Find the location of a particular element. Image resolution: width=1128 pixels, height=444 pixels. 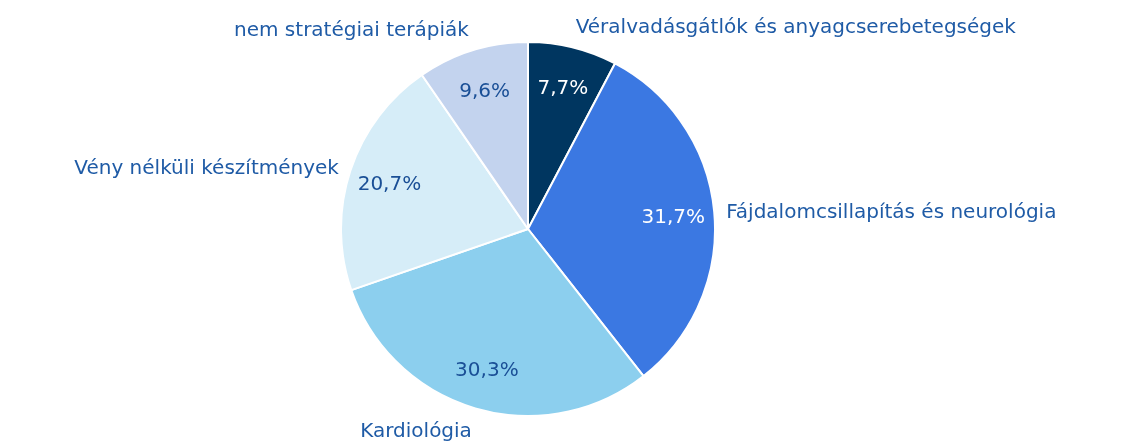

slice-label: Kardiológia is located at coordinates (416, 429).